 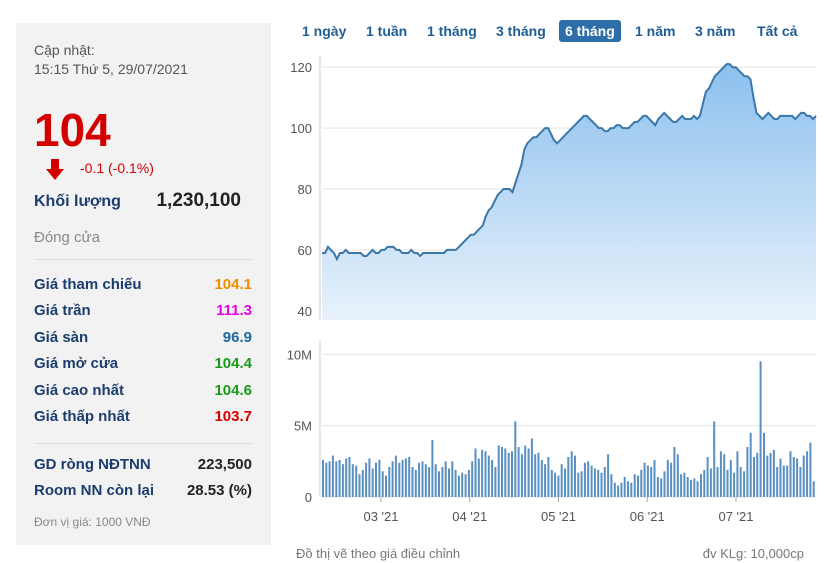 I want to click on stat-value: 104.1, so click(x=233, y=284).